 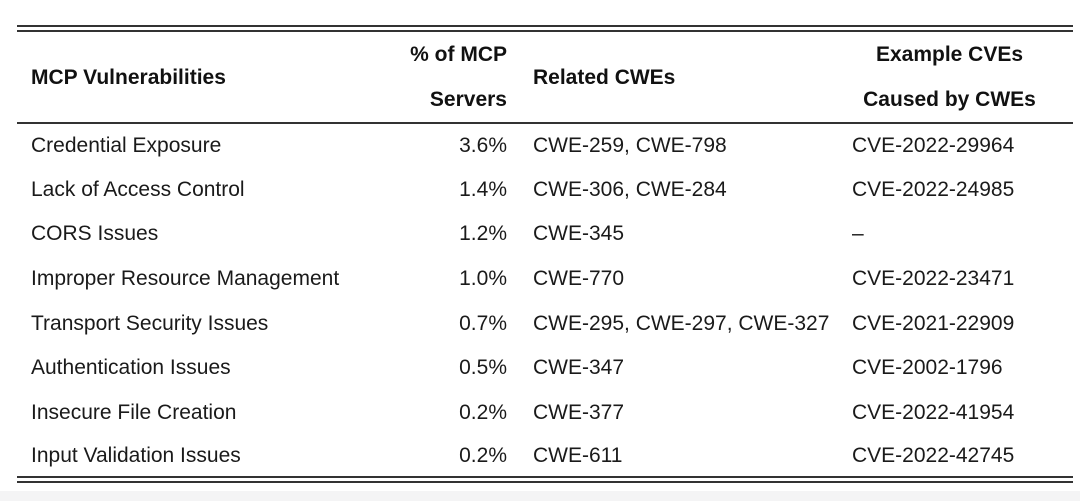 I want to click on cell-cve: CVE-2022-24985, so click(x=933, y=189).